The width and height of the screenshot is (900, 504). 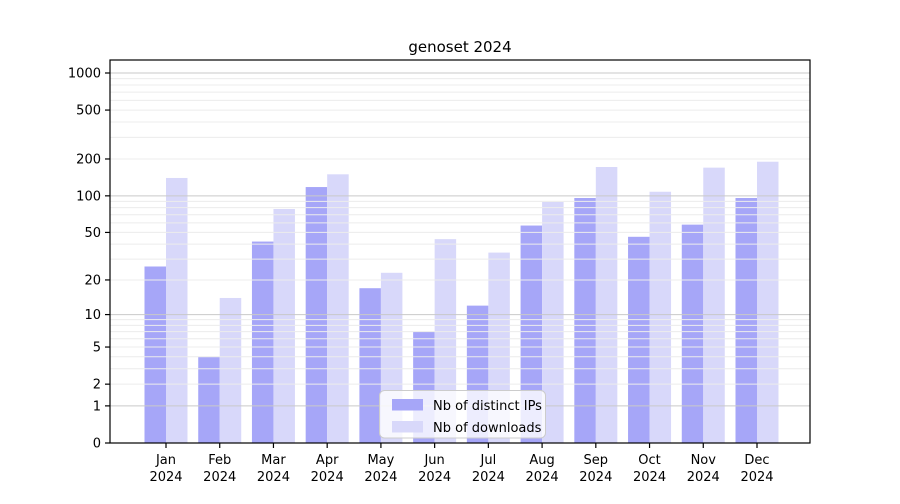 What do you see at coordinates (84, 74) in the screenshot?
I see `y-tick-label-1000: 1000` at bounding box center [84, 74].